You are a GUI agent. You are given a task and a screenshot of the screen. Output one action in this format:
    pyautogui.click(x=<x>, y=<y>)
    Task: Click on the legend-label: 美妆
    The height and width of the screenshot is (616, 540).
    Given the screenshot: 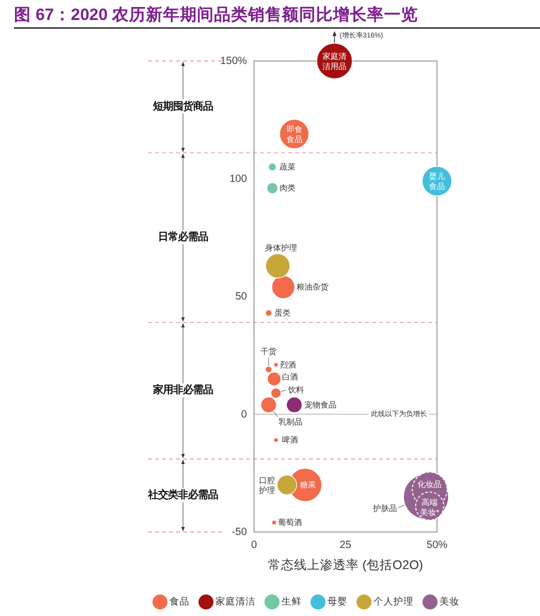 What is the action you would take?
    pyautogui.click(x=450, y=602)
    